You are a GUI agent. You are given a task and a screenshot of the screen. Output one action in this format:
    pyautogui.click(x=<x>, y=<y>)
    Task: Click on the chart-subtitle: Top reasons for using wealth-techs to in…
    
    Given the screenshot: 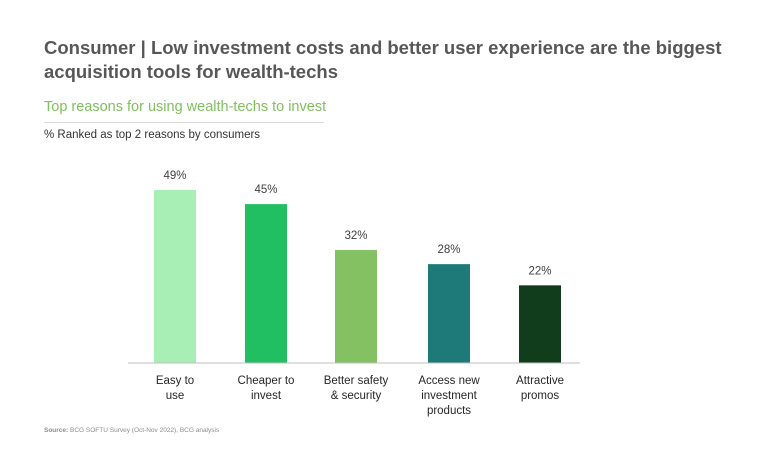 What is the action you would take?
    pyautogui.click(x=185, y=107)
    